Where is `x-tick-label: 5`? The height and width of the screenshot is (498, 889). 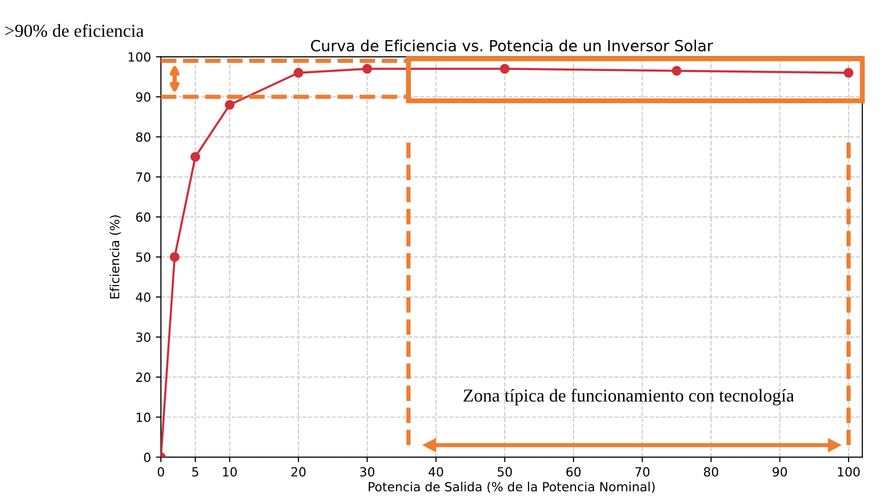
x-tick-label: 5 is located at coordinates (195, 472).